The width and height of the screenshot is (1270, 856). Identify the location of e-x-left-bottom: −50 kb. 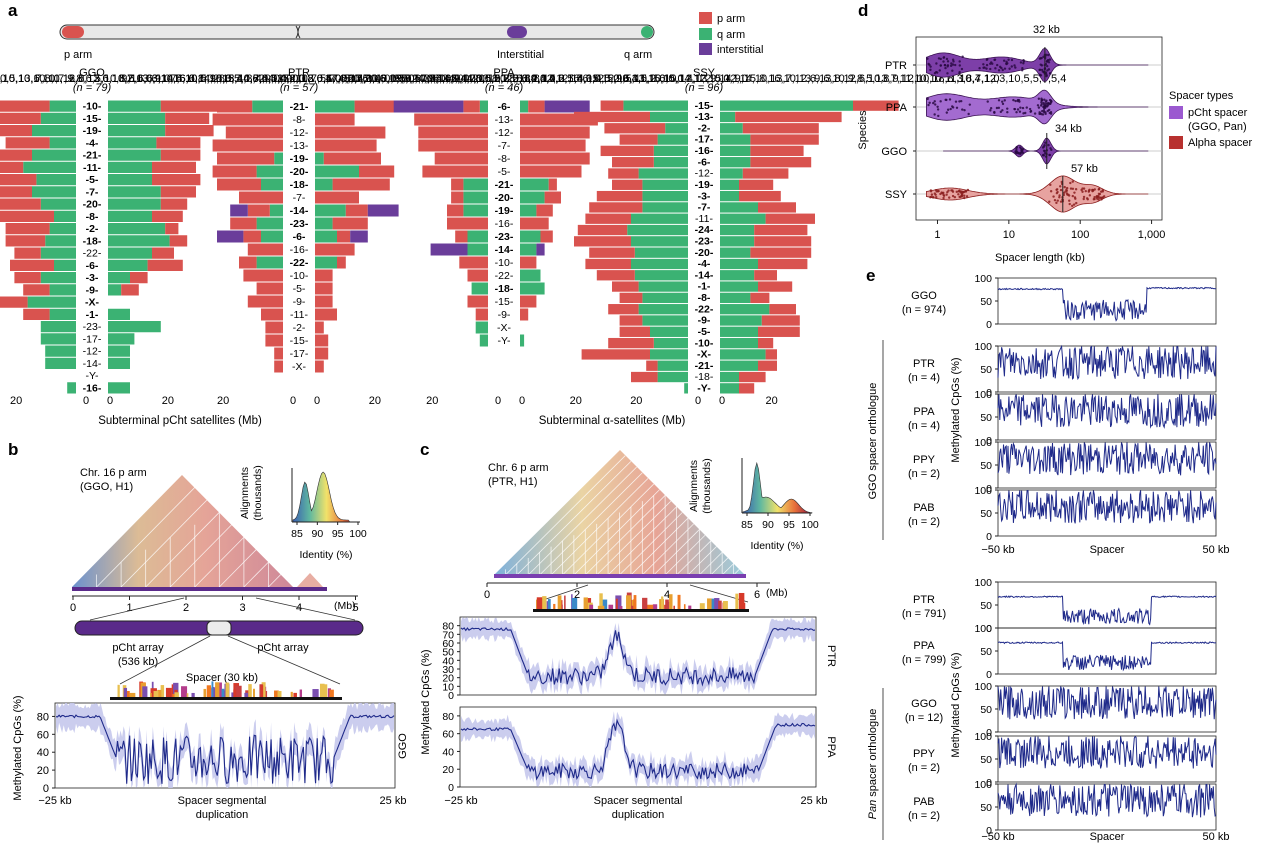
(997, 837).